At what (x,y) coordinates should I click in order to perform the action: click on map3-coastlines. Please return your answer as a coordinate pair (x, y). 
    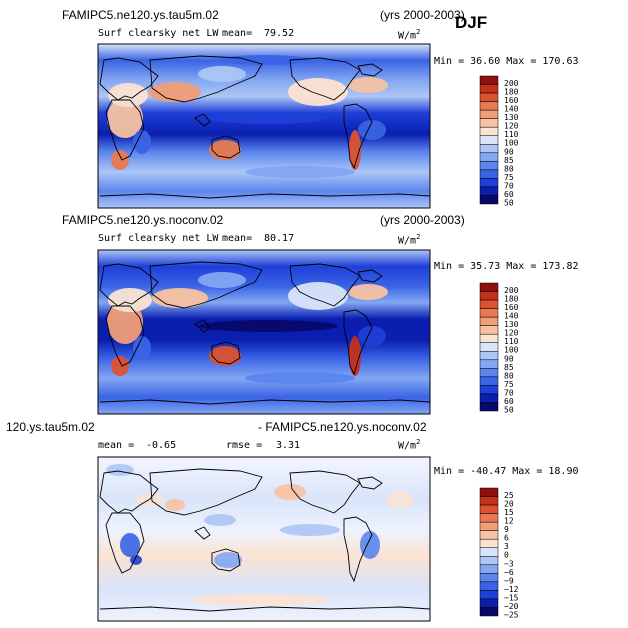
    Looking at the image, I should click on (265, 540).